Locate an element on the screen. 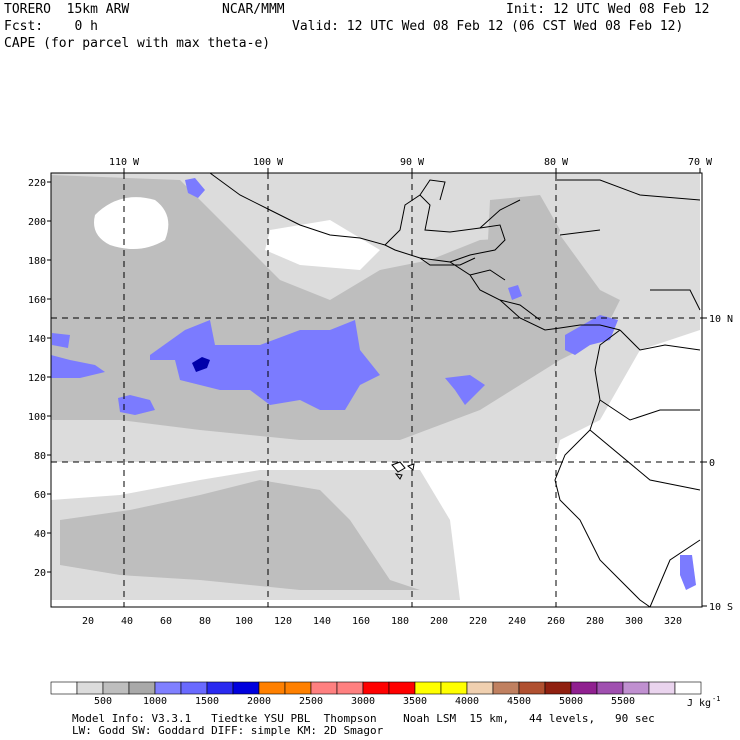 The height and width of the screenshot is (740, 740). bottom-label-40: 40 is located at coordinates (127, 621).